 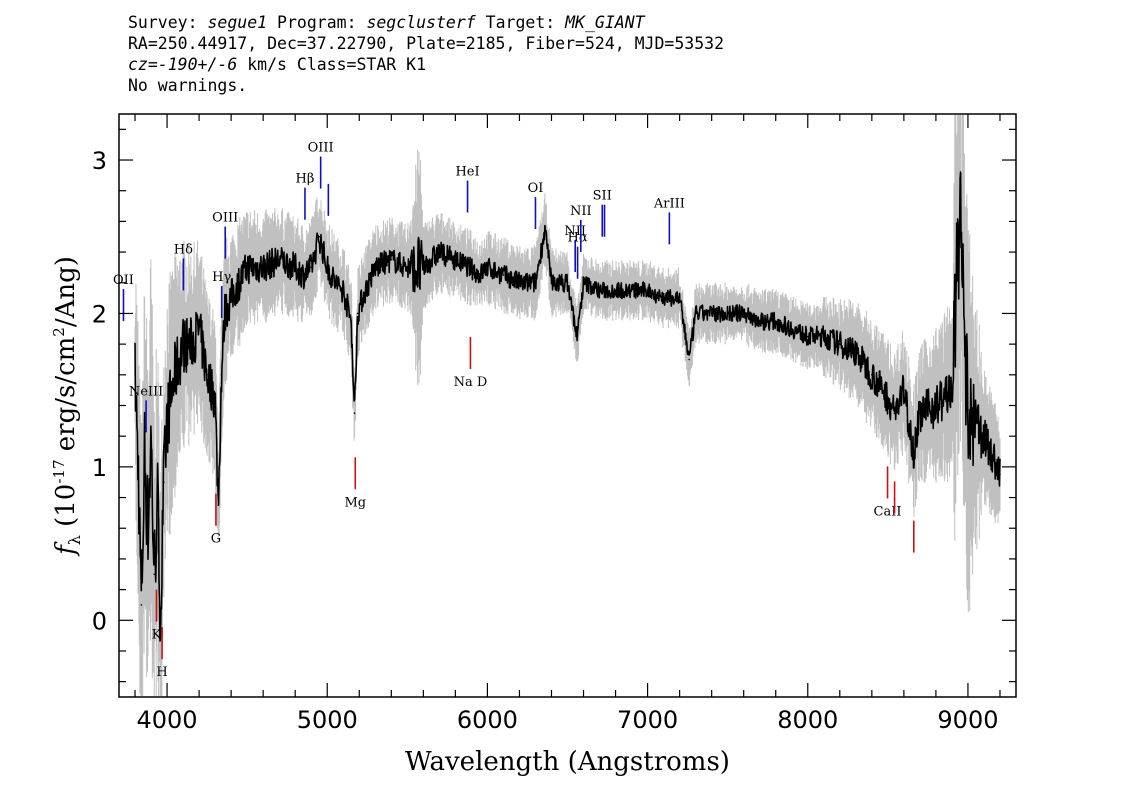 I want to click on emission-line-label: Hβ, so click(x=305, y=179).